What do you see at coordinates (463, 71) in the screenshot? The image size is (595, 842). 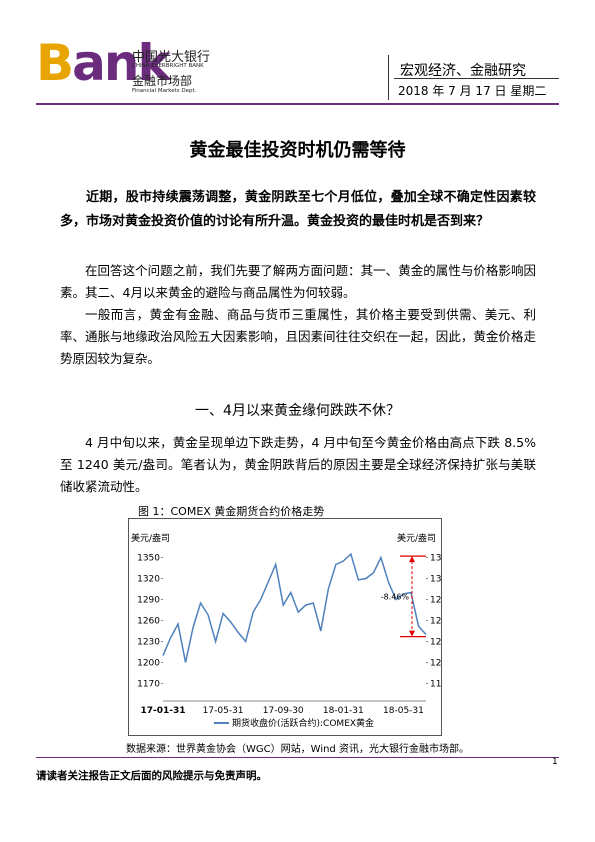 I see `report-type: 宏观经济、金融研究` at bounding box center [463, 71].